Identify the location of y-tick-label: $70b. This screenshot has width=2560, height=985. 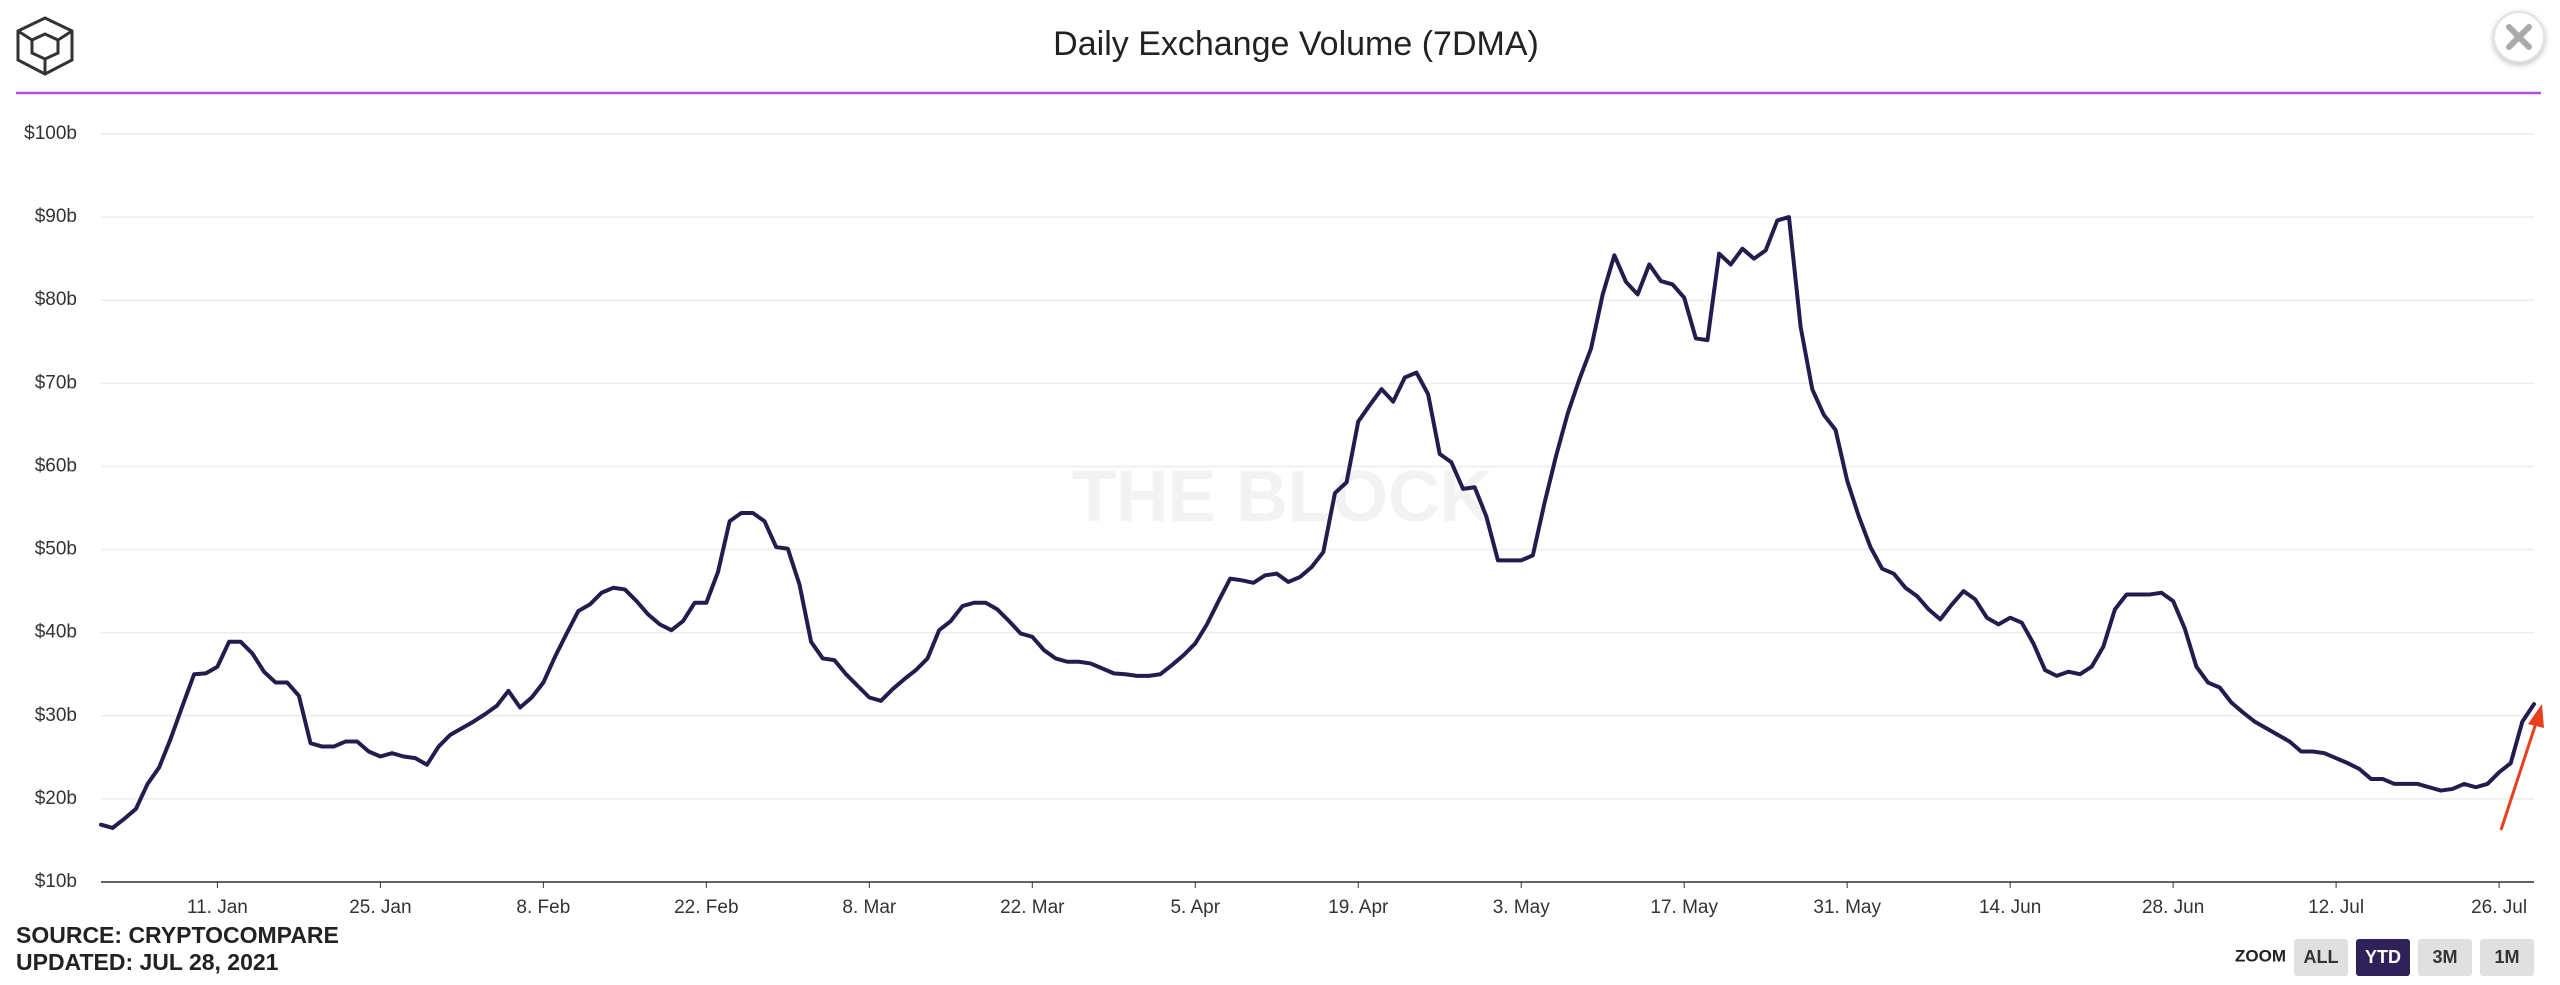
(56, 382).